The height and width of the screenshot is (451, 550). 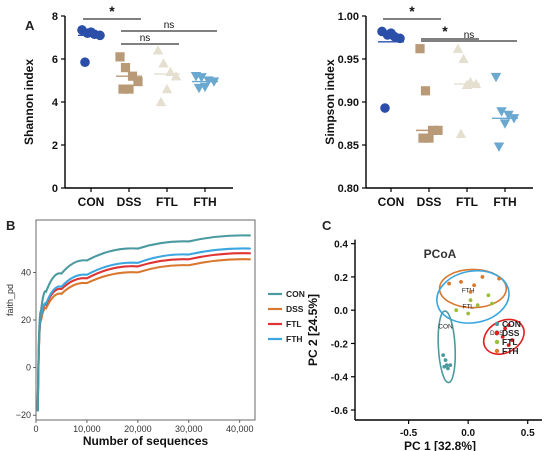 I want to click on y-tick-label: -0.6, so click(x=340, y=411).